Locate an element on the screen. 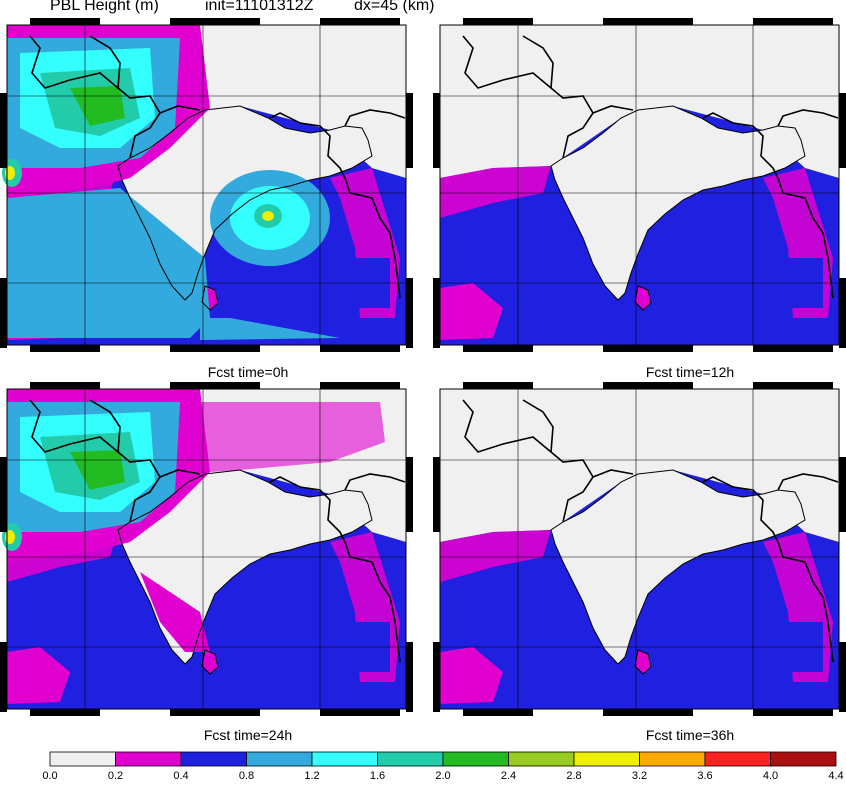 This screenshot has width=846, height=789. colorbar-tick-label: 4.4 is located at coordinates (836, 776).